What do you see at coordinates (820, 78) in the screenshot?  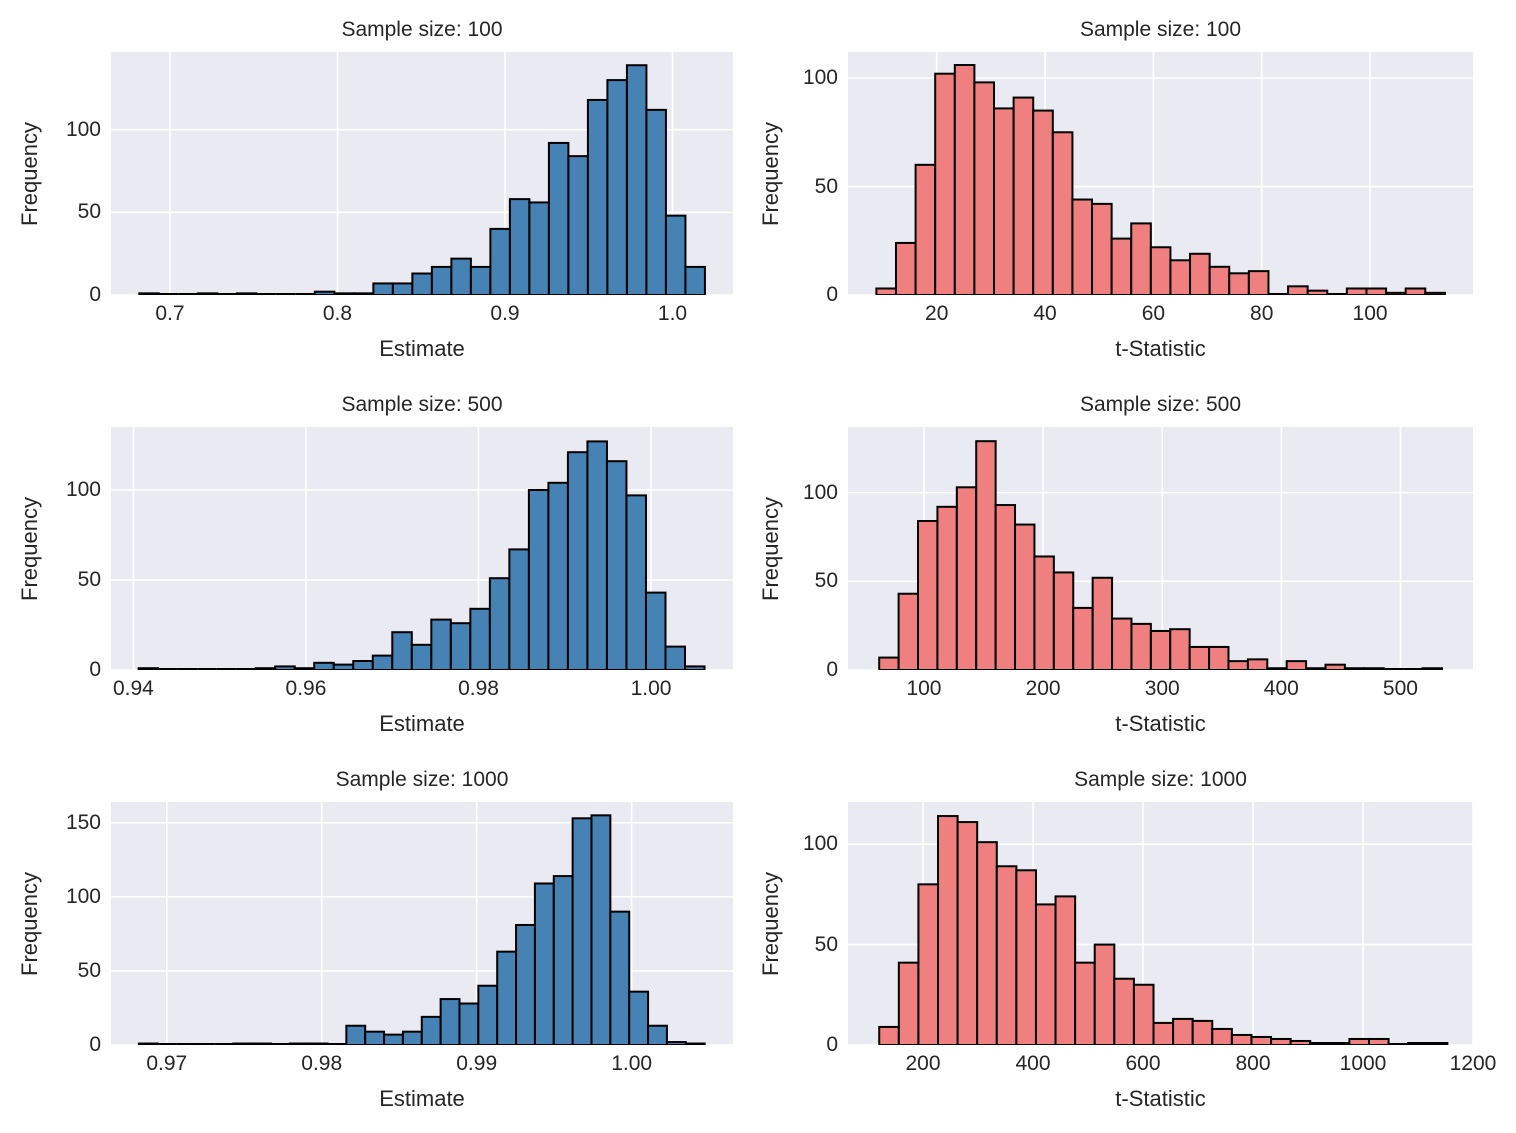 I see `y-tick-label: 100` at bounding box center [820, 78].